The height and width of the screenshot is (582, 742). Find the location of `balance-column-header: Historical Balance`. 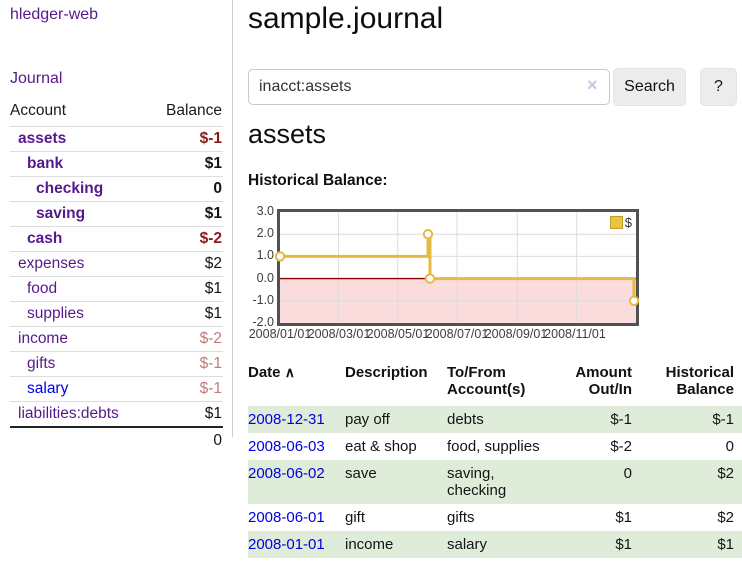

balance-column-header: Historical Balance is located at coordinates (699, 381).